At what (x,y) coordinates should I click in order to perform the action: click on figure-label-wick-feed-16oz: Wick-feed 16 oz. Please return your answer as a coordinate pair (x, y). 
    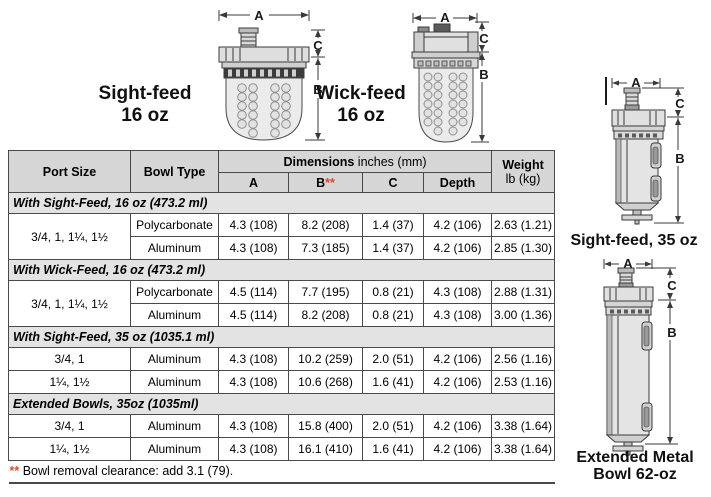
    Looking at the image, I should click on (361, 105).